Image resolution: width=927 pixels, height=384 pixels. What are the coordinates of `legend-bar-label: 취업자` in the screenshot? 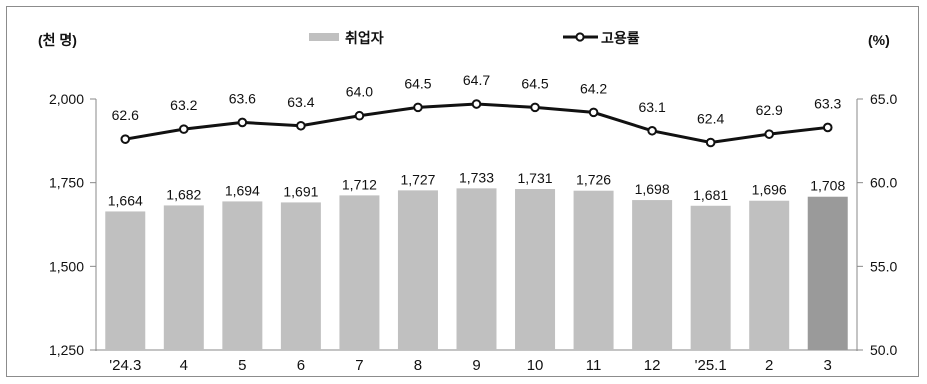 It's located at (364, 38).